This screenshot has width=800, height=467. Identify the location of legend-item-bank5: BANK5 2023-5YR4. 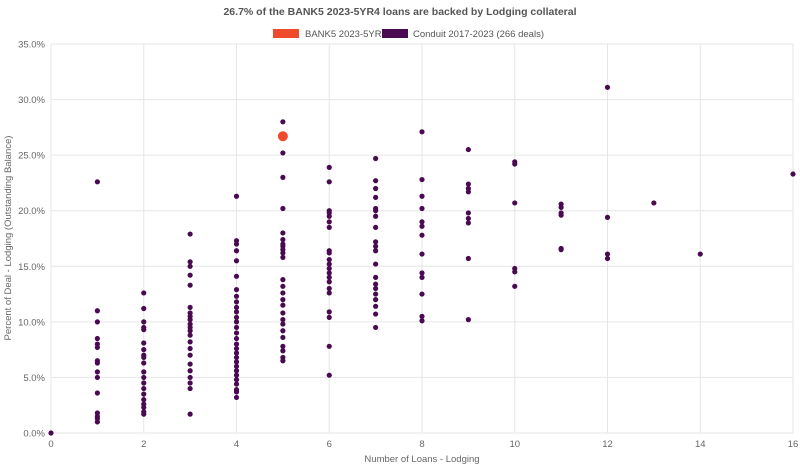
(330, 34).